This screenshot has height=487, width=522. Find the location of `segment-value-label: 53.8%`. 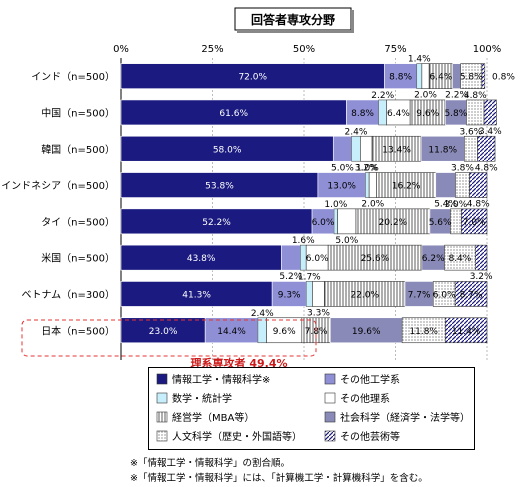

segment-value-label: 53.8% is located at coordinates (219, 187).